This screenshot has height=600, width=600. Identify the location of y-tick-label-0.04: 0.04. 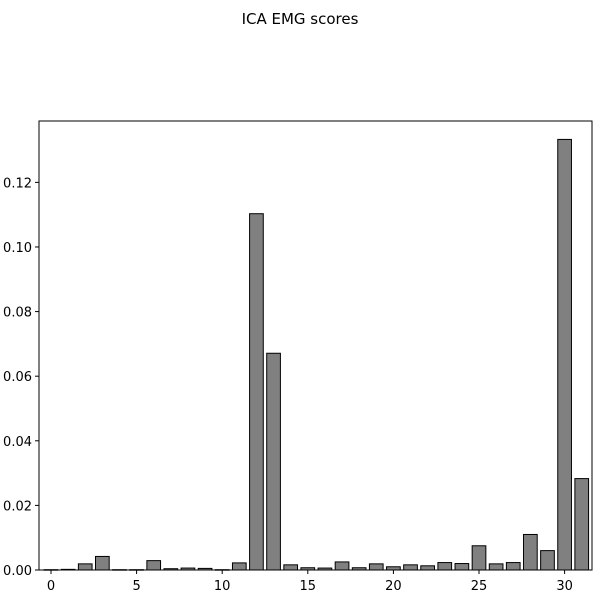
(17, 442).